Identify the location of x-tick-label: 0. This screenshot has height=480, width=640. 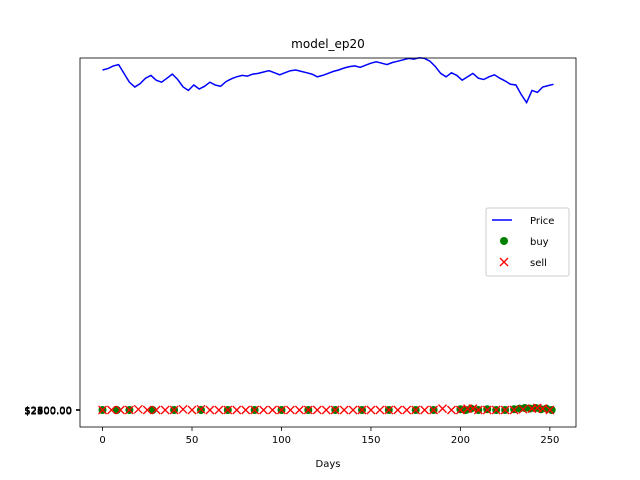
(102, 440).